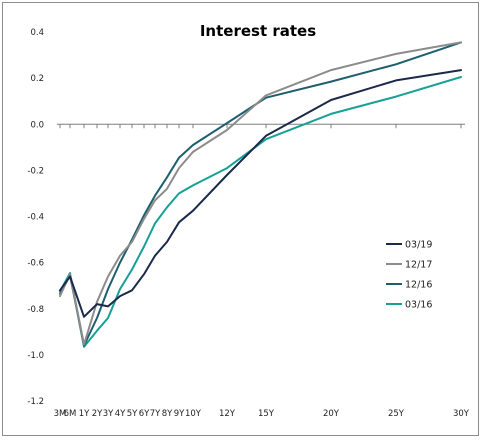  What do you see at coordinates (132, 414) in the screenshot?
I see `x-tick-label: 5Y` at bounding box center [132, 414].